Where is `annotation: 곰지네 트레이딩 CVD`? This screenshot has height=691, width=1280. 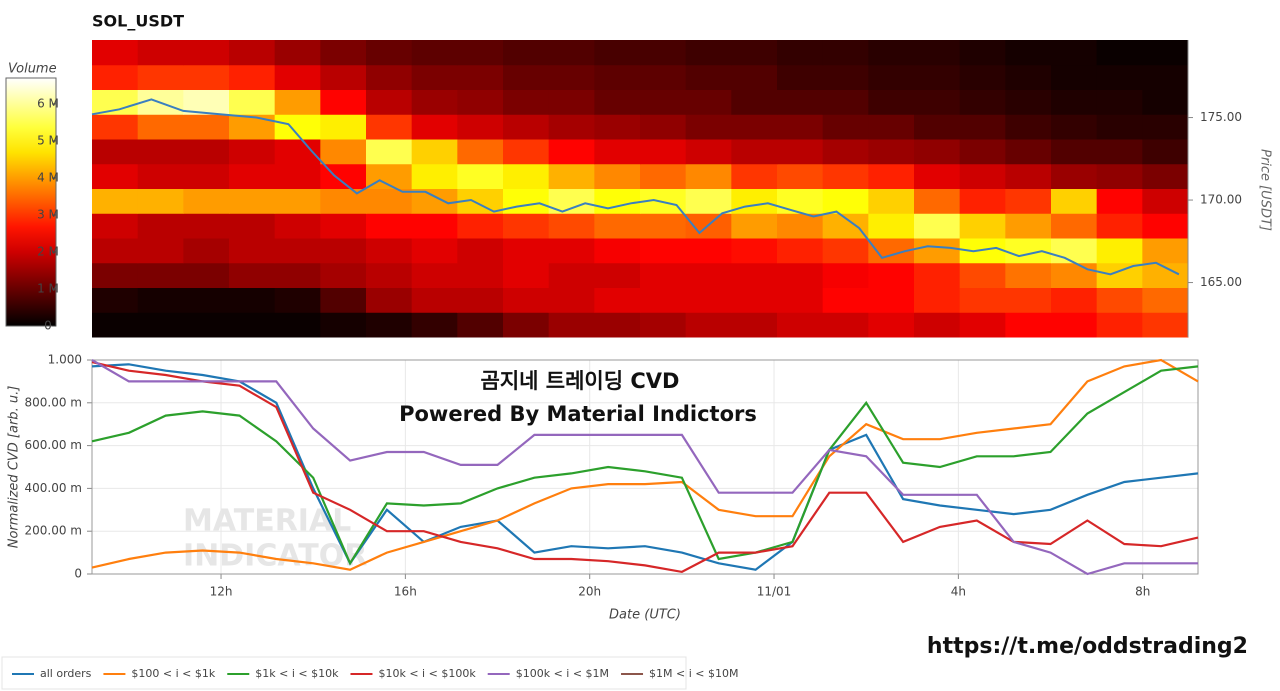
annotation: 곰지네 트레이딩 CVD is located at coordinates (580, 381).